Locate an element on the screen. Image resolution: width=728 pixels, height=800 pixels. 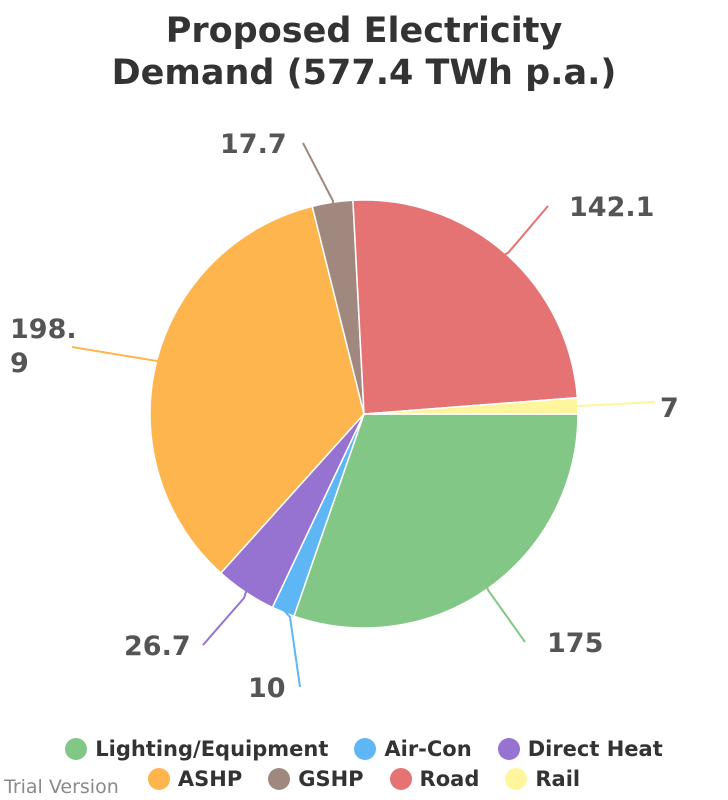
legend-label-rail: Rail is located at coordinates (558, 779).